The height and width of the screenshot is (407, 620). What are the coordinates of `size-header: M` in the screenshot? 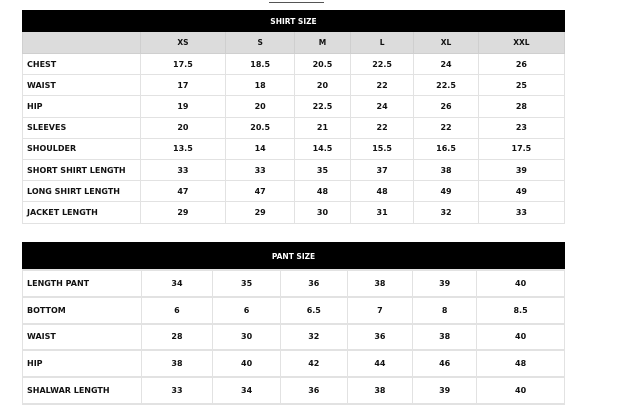 It's located at (322, 42).